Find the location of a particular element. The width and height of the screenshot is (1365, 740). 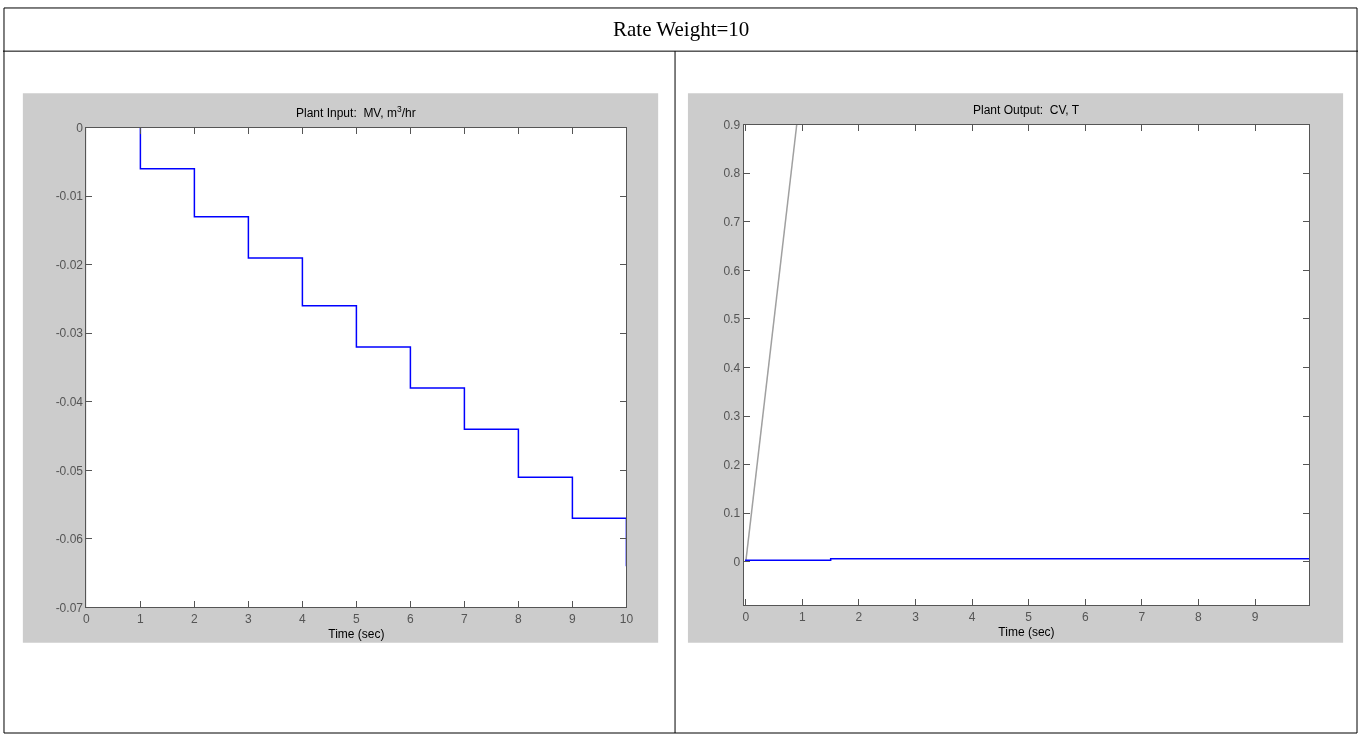

y-tick-label: 0.4 is located at coordinates (732, 367).